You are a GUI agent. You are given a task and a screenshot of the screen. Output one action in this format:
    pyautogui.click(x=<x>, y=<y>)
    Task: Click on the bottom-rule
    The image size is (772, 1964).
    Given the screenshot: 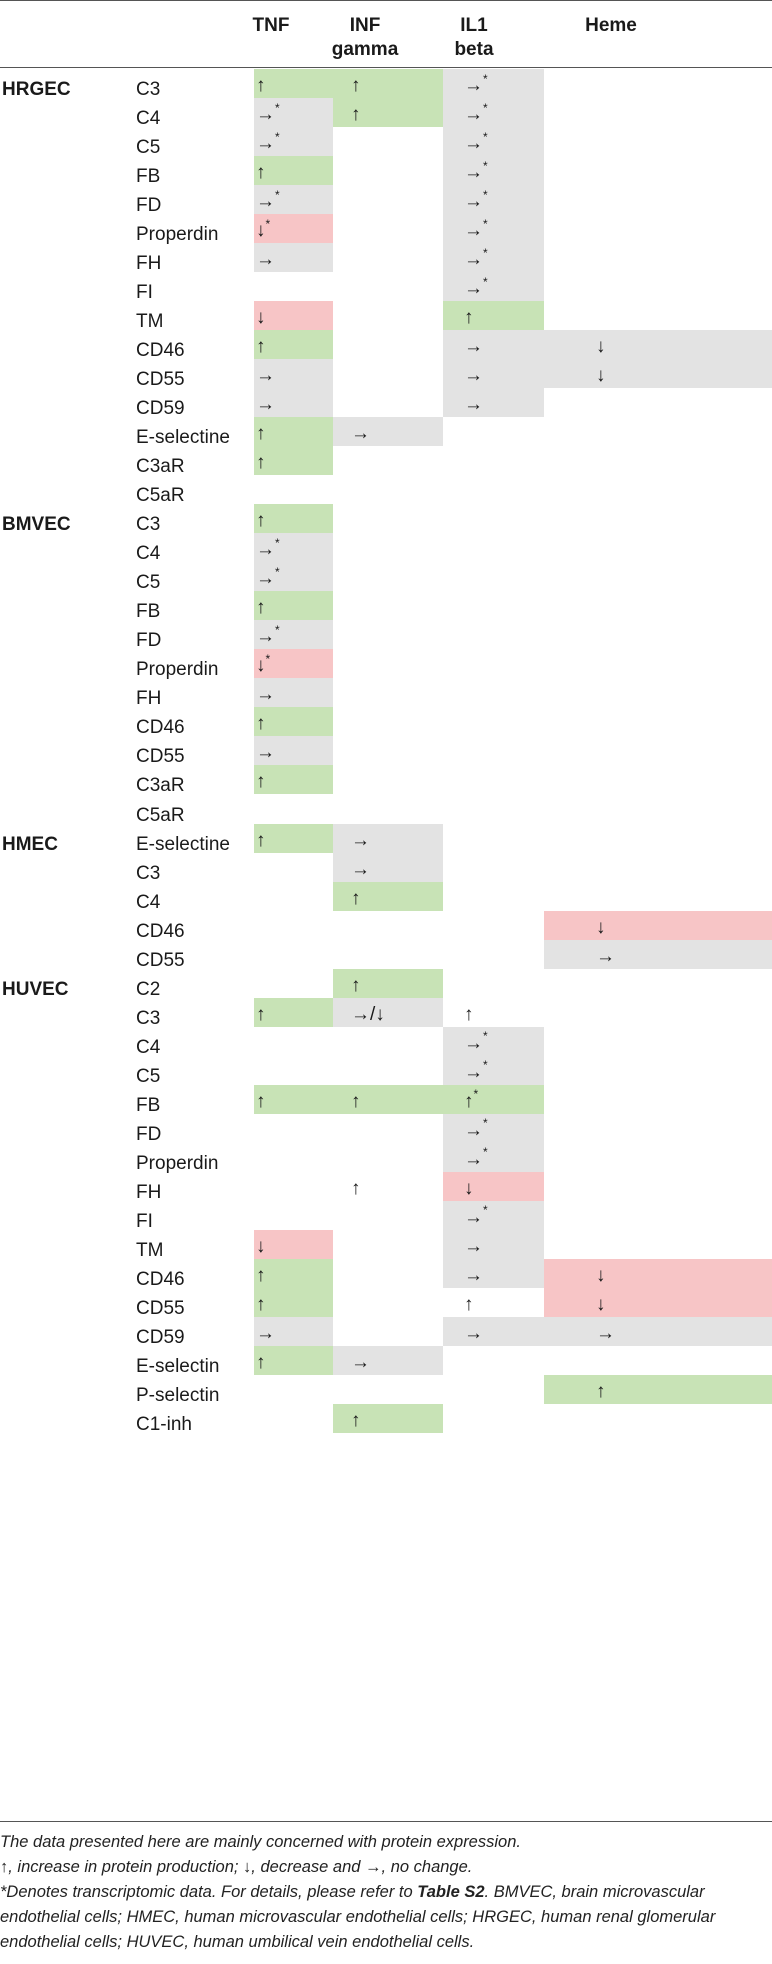 What is the action you would take?
    pyautogui.click(x=386, y=1821)
    